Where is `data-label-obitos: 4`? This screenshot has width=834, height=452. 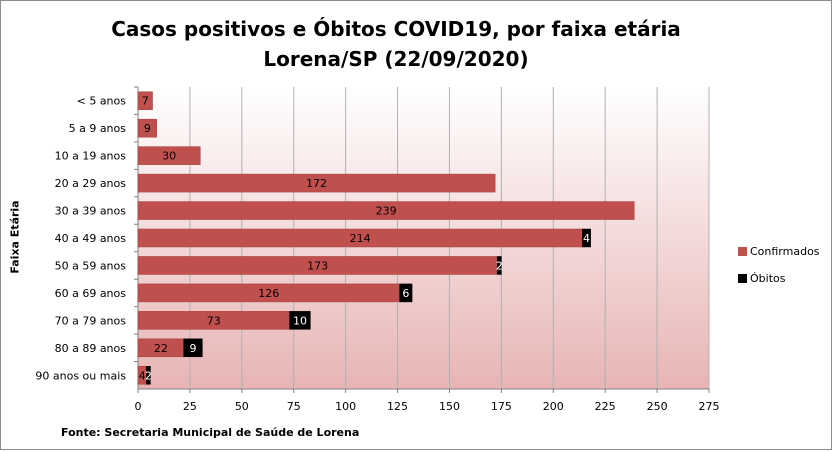
data-label-obitos: 4 is located at coordinates (586, 238).